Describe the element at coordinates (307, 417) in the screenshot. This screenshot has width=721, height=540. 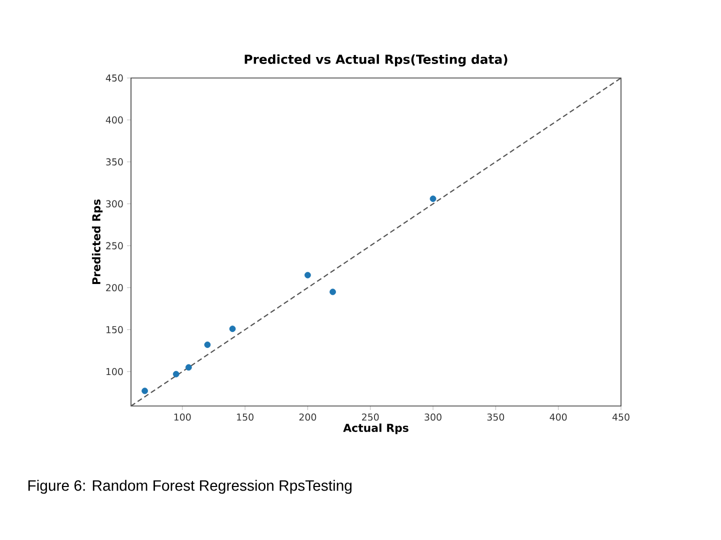
I see `x-tick-label: 200` at that location.